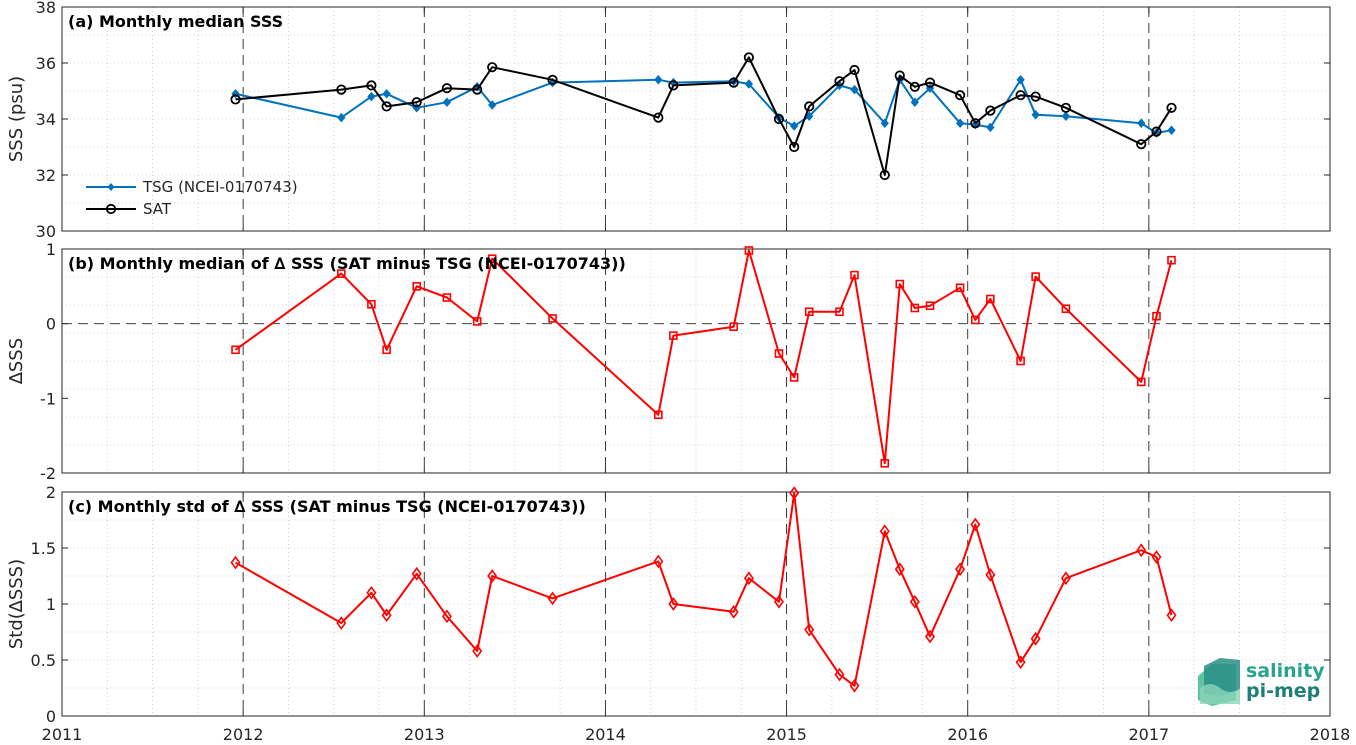 The height and width of the screenshot is (745, 1356). Describe the element at coordinates (1330, 734) in the screenshot. I see `x-tick-label: 2018` at that location.